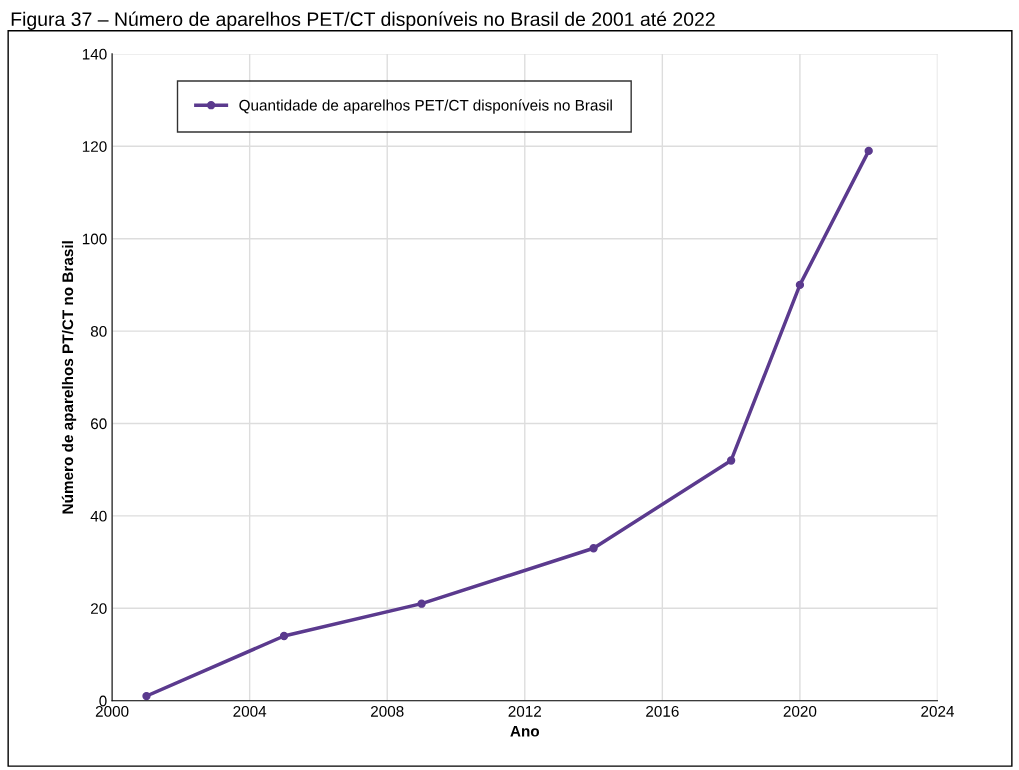 This screenshot has width=1019, height=770. Describe the element at coordinates (94, 54) in the screenshot. I see `y-tick-label: 140` at that location.